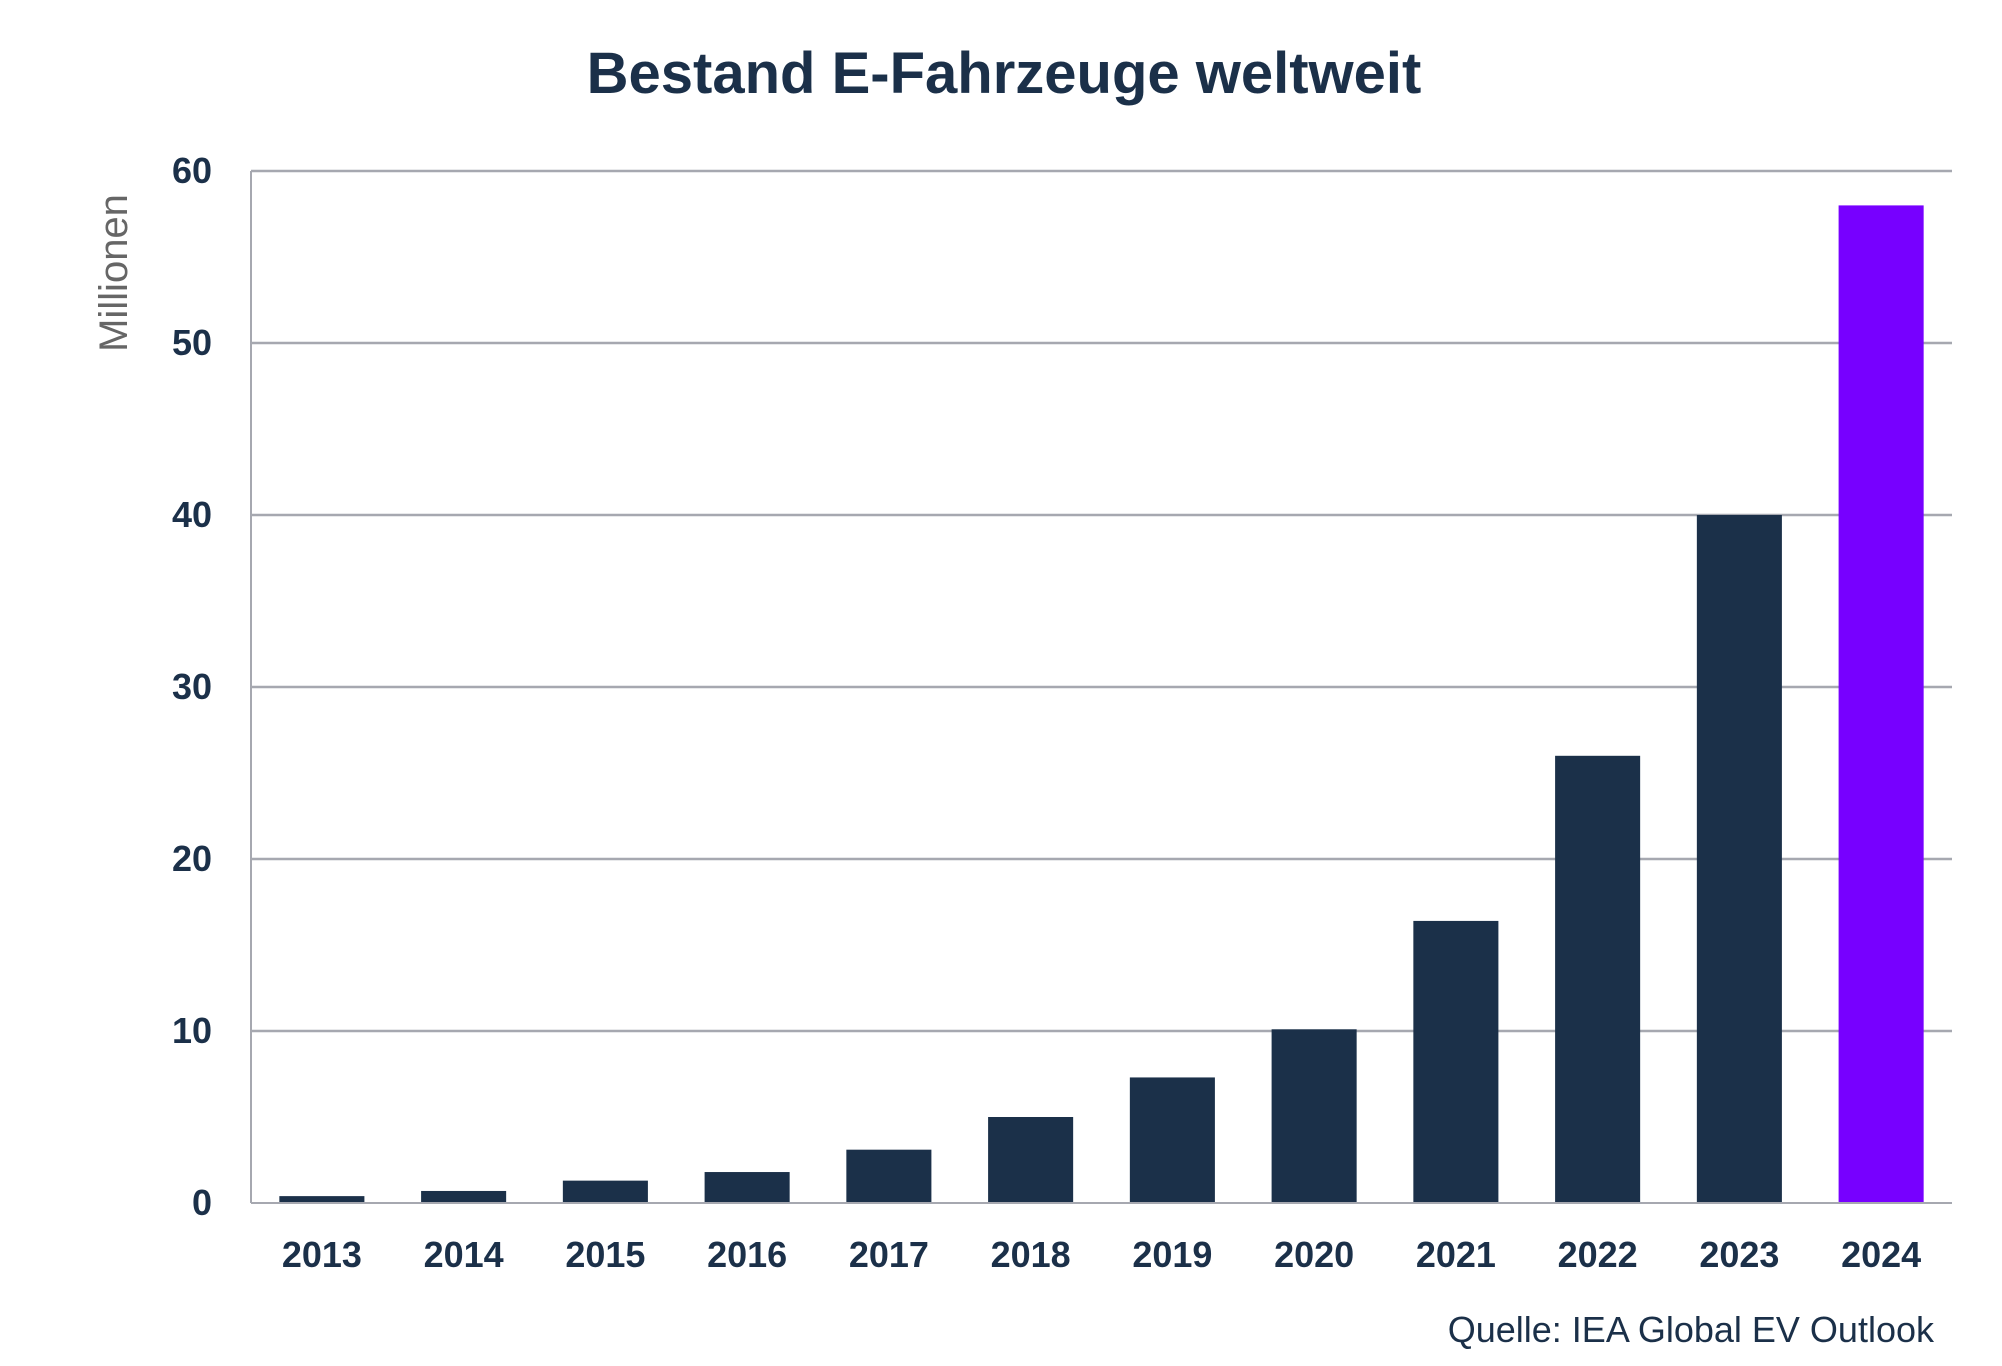 This screenshot has height=1366, width=2002. Describe the element at coordinates (1172, 1254) in the screenshot. I see `x-tick-label: 2019` at that location.